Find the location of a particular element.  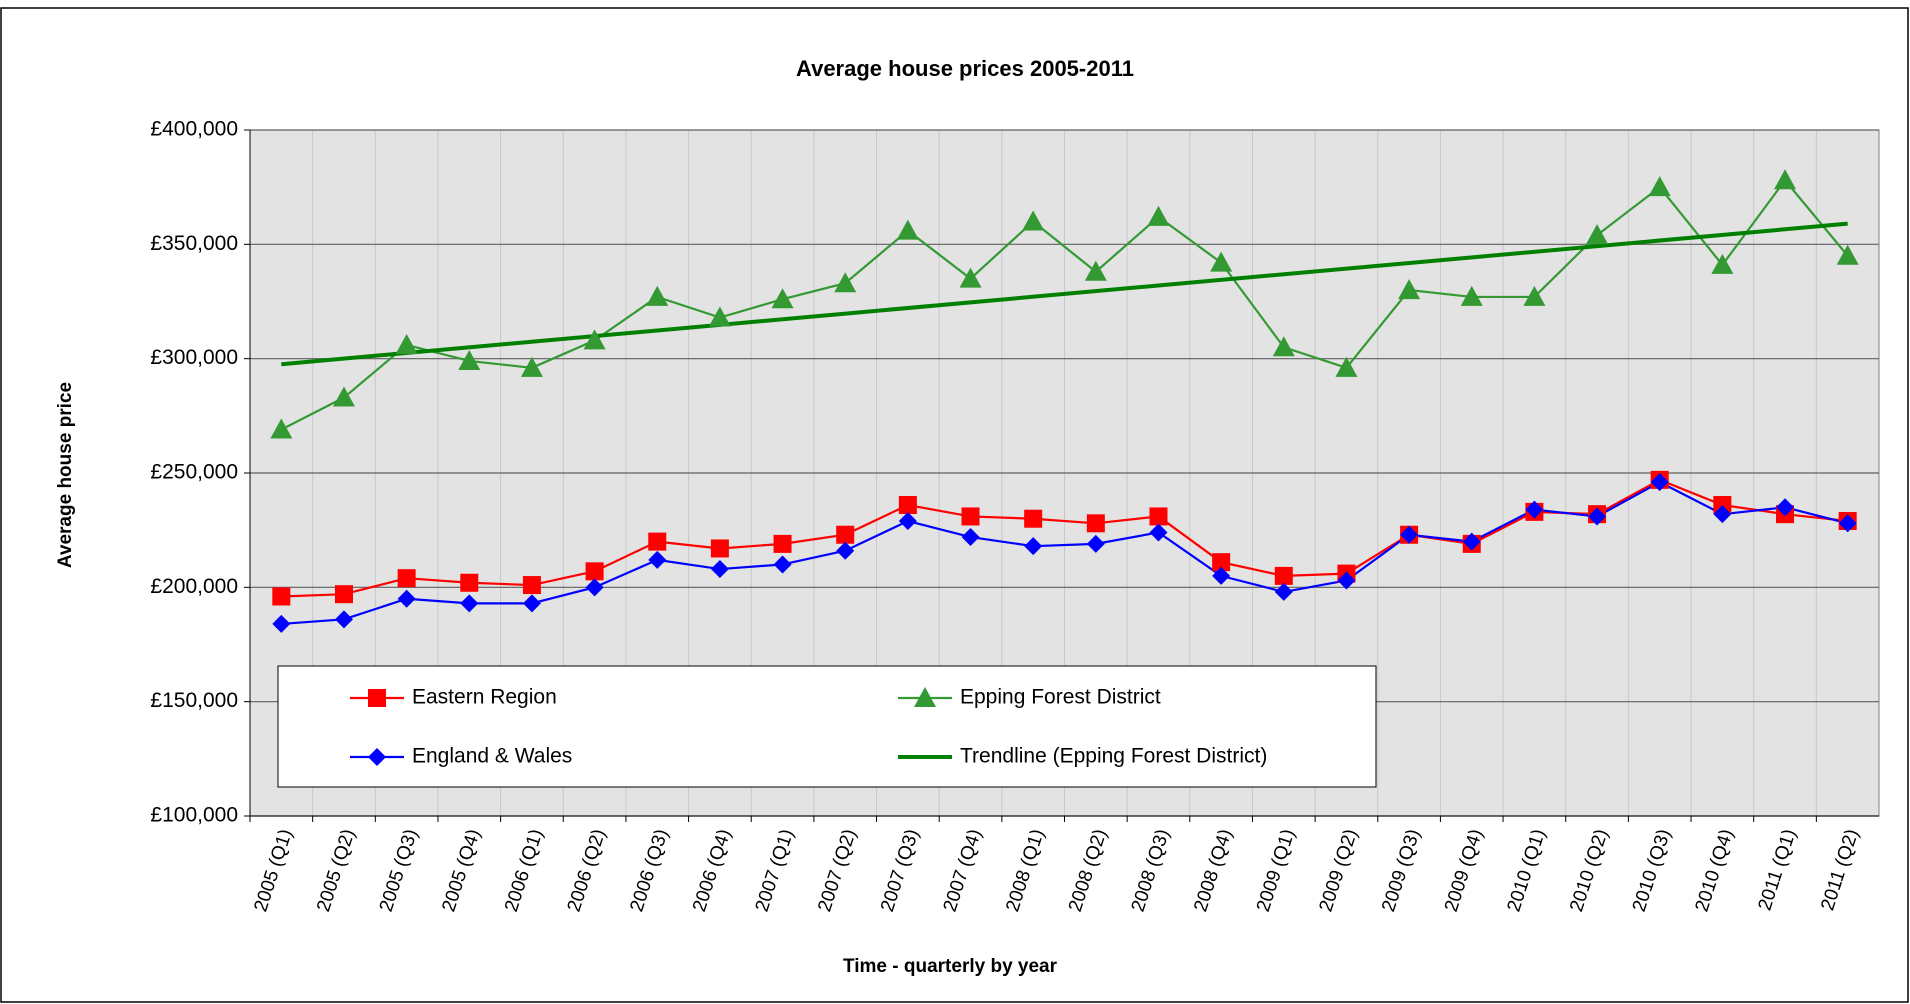

legend-box is located at coordinates (827, 726).